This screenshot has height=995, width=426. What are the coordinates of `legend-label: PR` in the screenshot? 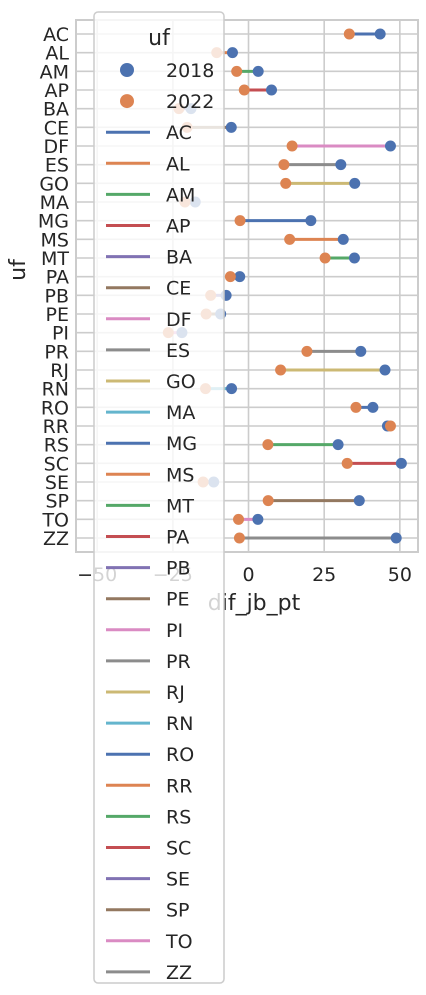 It's located at (178, 662).